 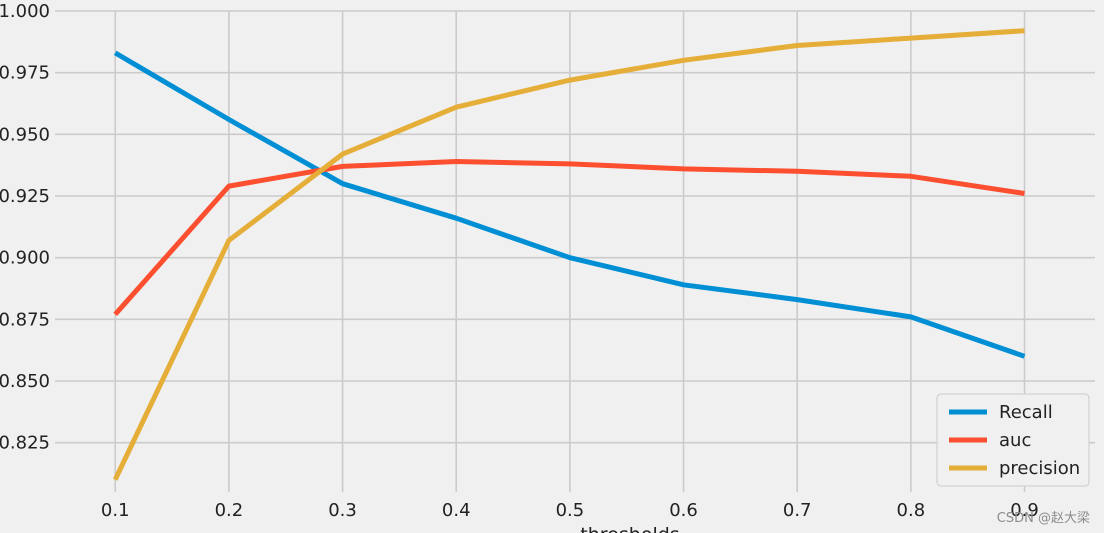 I want to click on x-tick-label: 0.5, so click(x=570, y=510).